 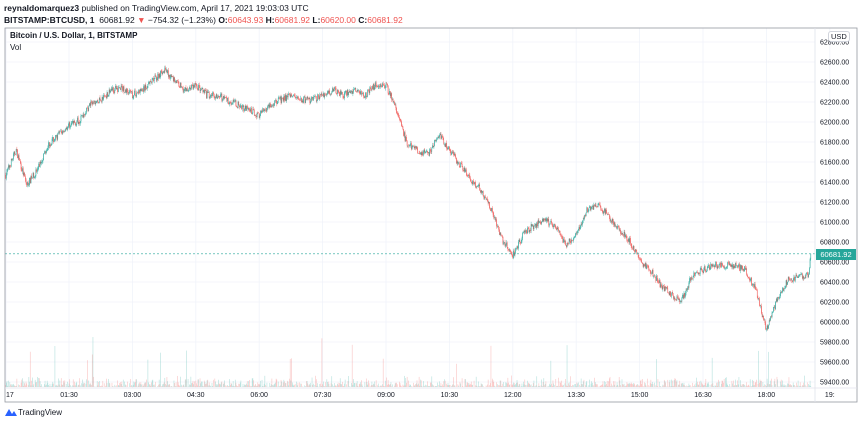 What do you see at coordinates (42, 8) in the screenshot?
I see `author-name: reynaldomarquez3` at bounding box center [42, 8].